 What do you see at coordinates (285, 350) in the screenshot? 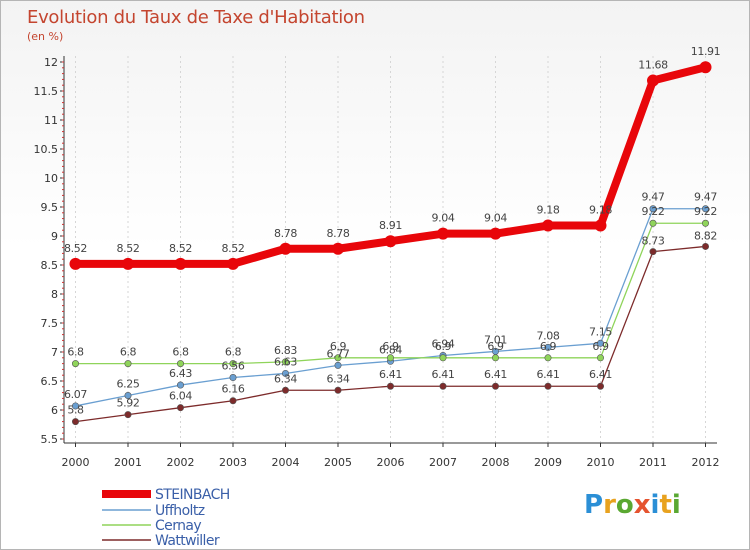
I see `data-label: 6.83` at bounding box center [285, 350].